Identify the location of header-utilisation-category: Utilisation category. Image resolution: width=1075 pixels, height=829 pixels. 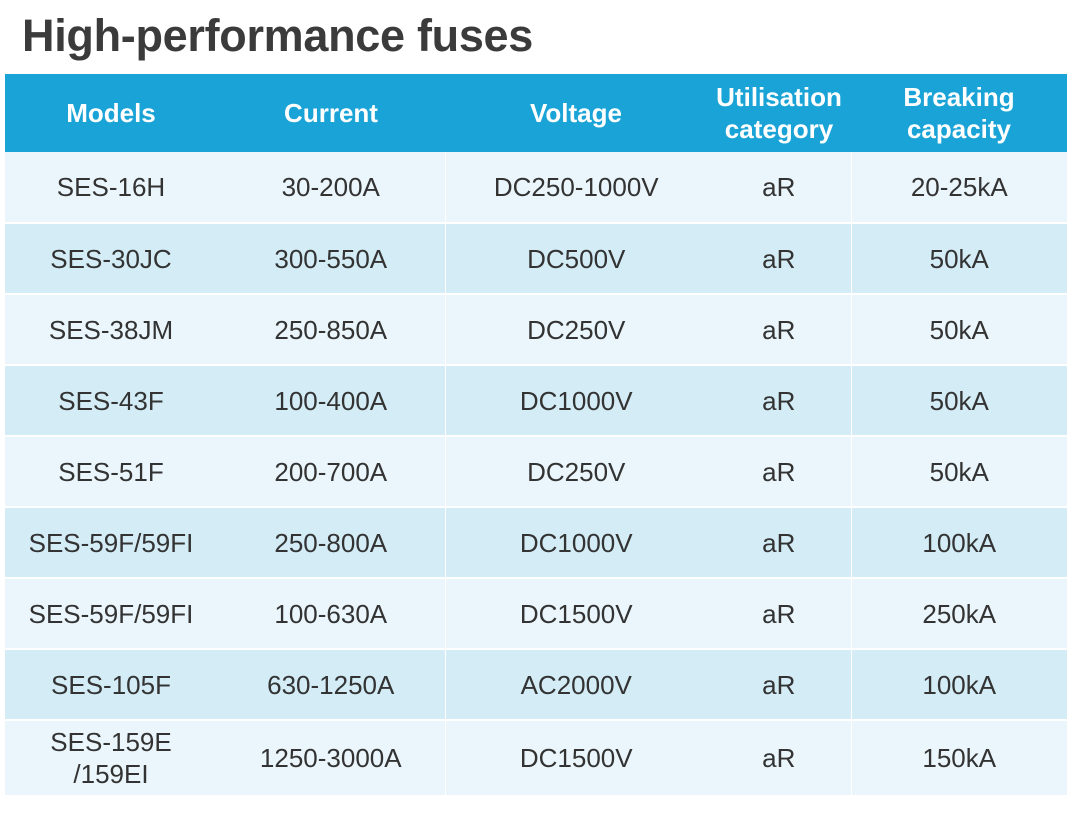
(779, 113).